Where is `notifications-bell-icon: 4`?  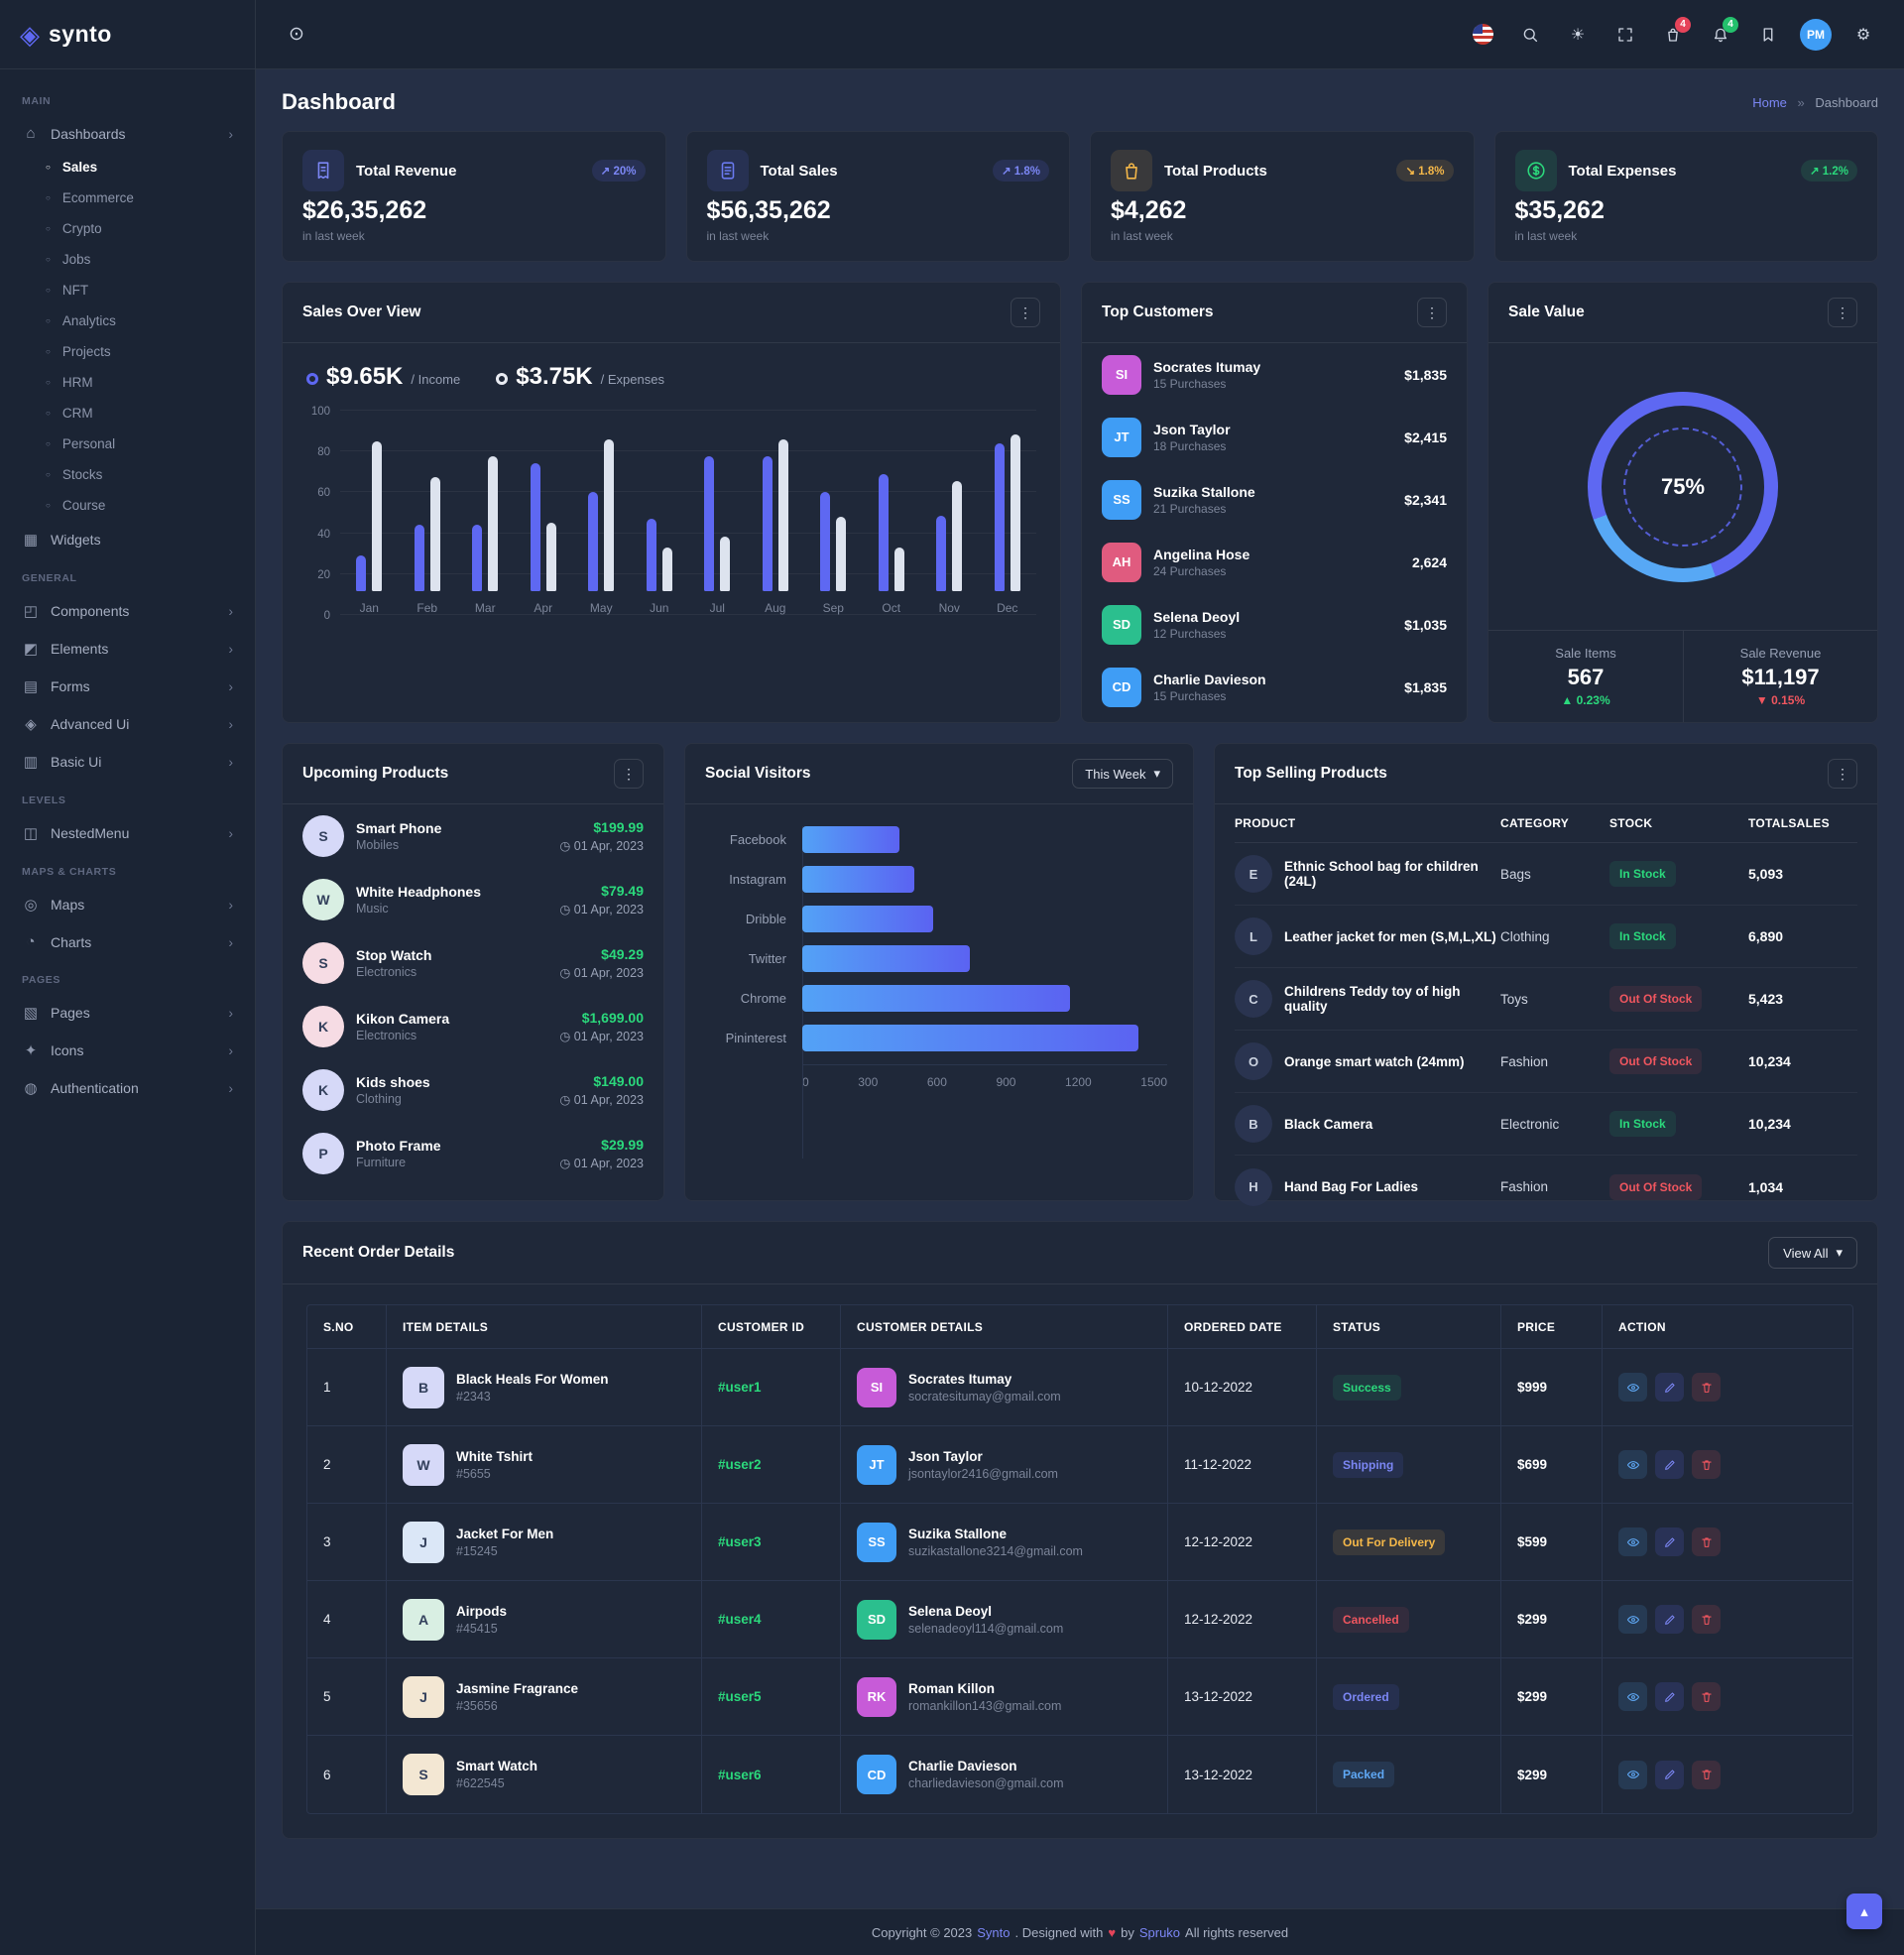 notifications-bell-icon: 4 is located at coordinates (1720, 35).